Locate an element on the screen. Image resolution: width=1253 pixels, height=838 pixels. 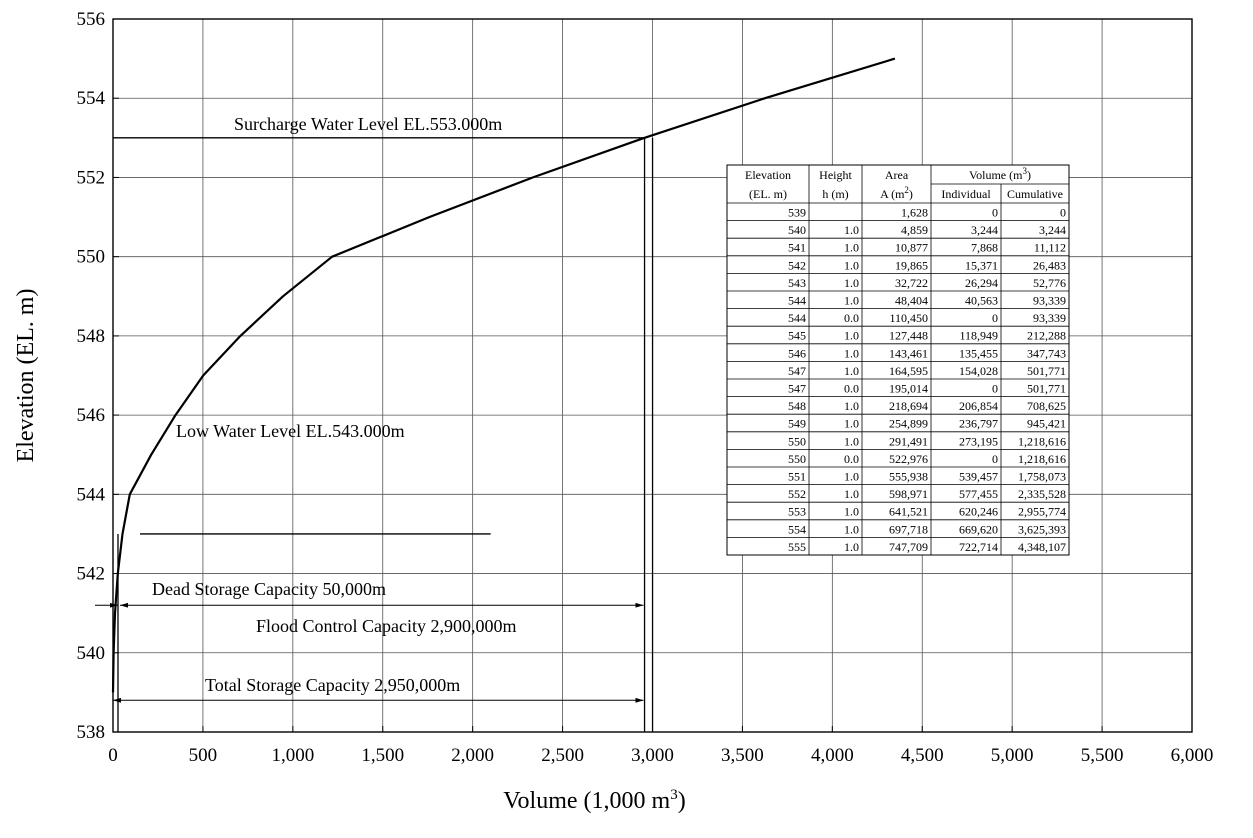
table-cell: 543 is located at coordinates (797, 283).